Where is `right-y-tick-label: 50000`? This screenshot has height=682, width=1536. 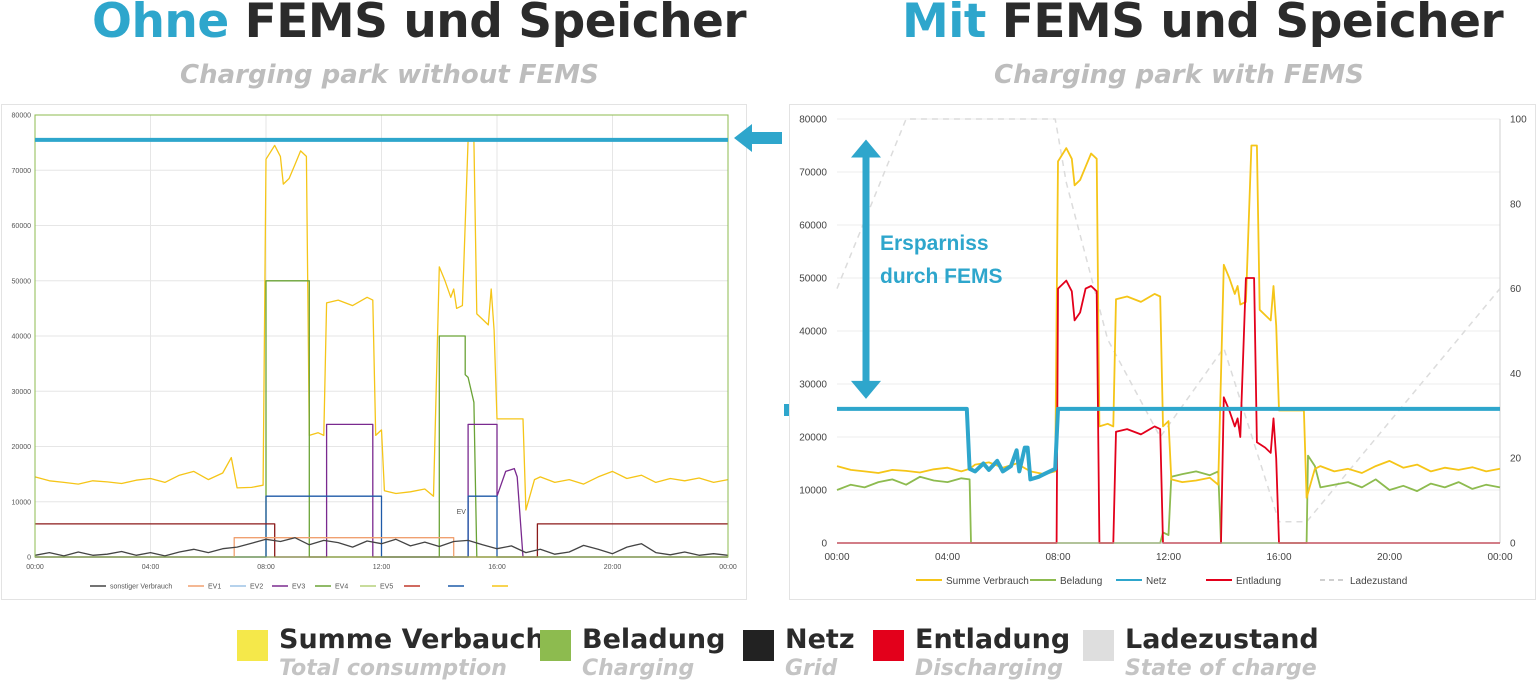
right-y-tick-label: 50000 is located at coordinates (813, 279).